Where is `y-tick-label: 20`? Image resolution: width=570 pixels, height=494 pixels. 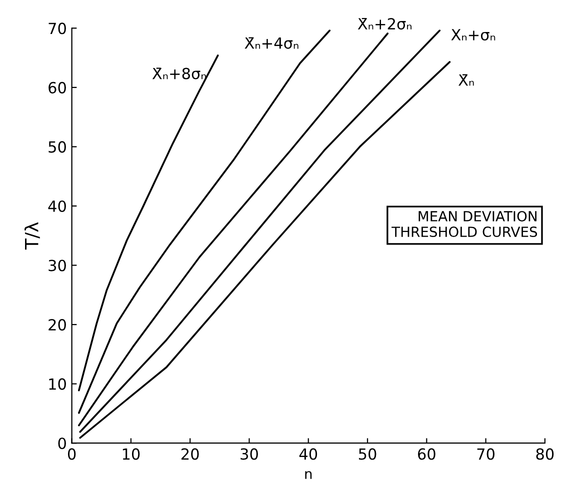
y-tick-label: 20 is located at coordinates (57, 325).